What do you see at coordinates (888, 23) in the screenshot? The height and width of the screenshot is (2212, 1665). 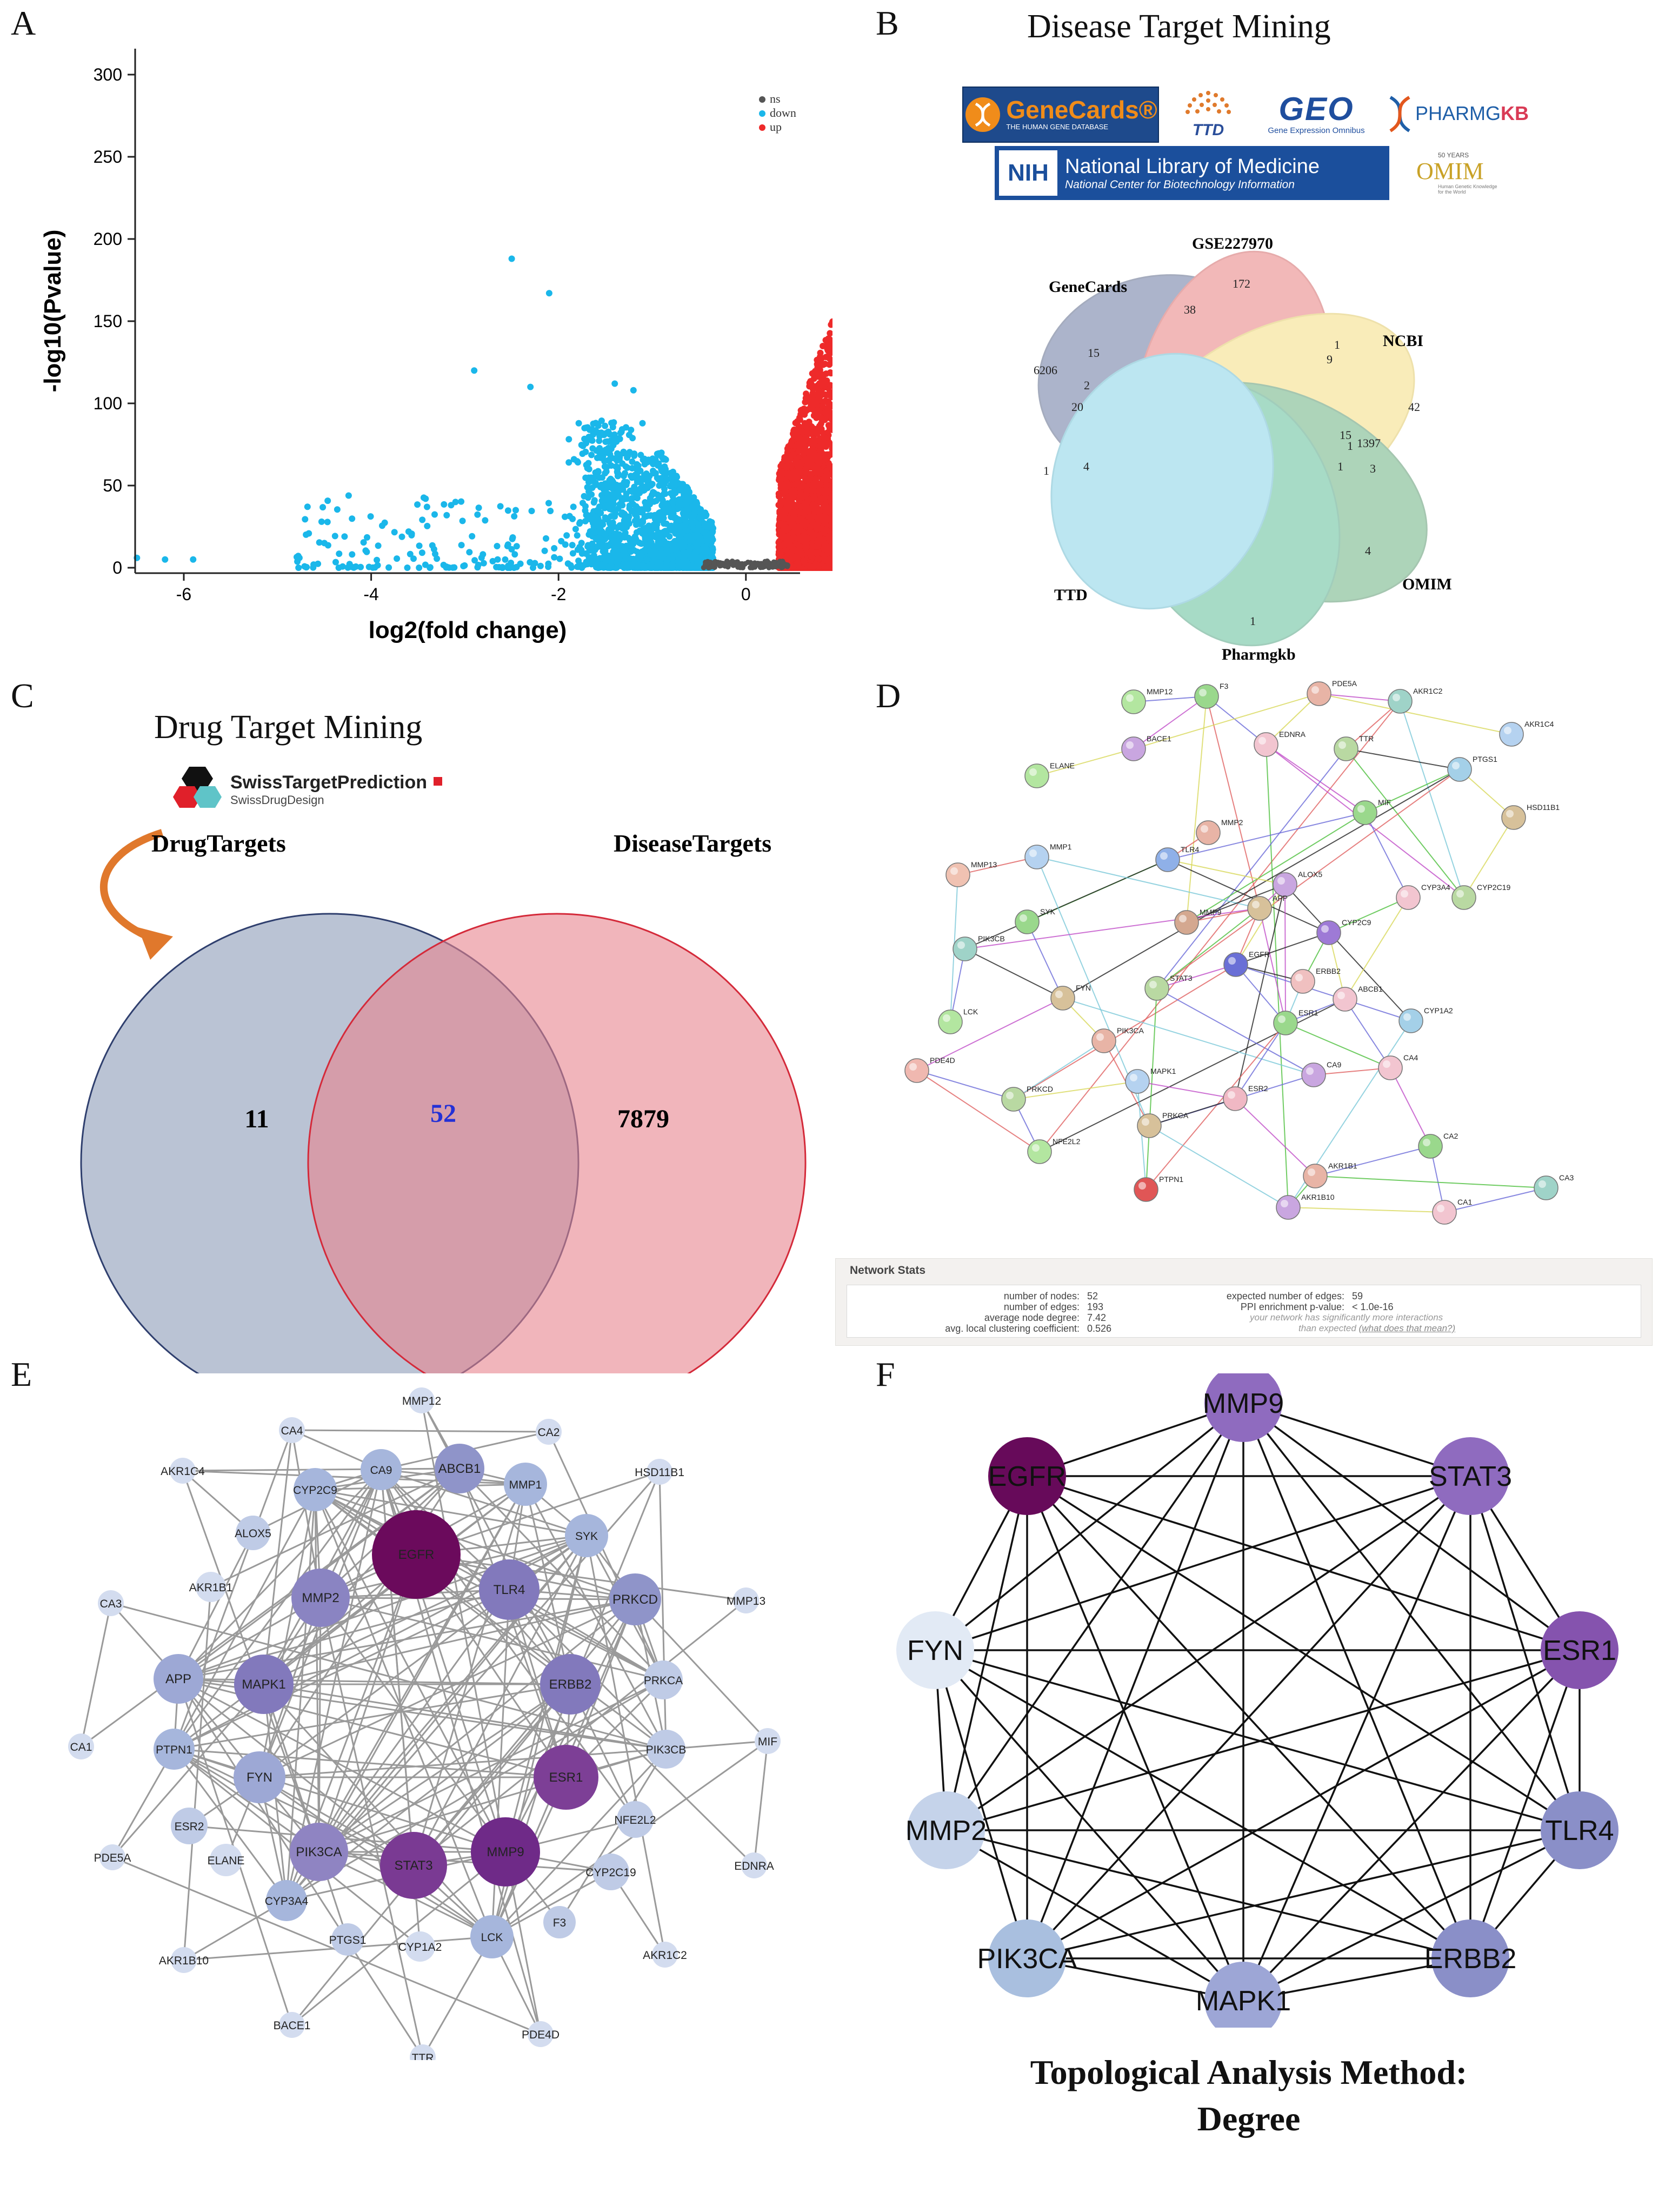 I see `panel-letter-b: B` at bounding box center [888, 23].